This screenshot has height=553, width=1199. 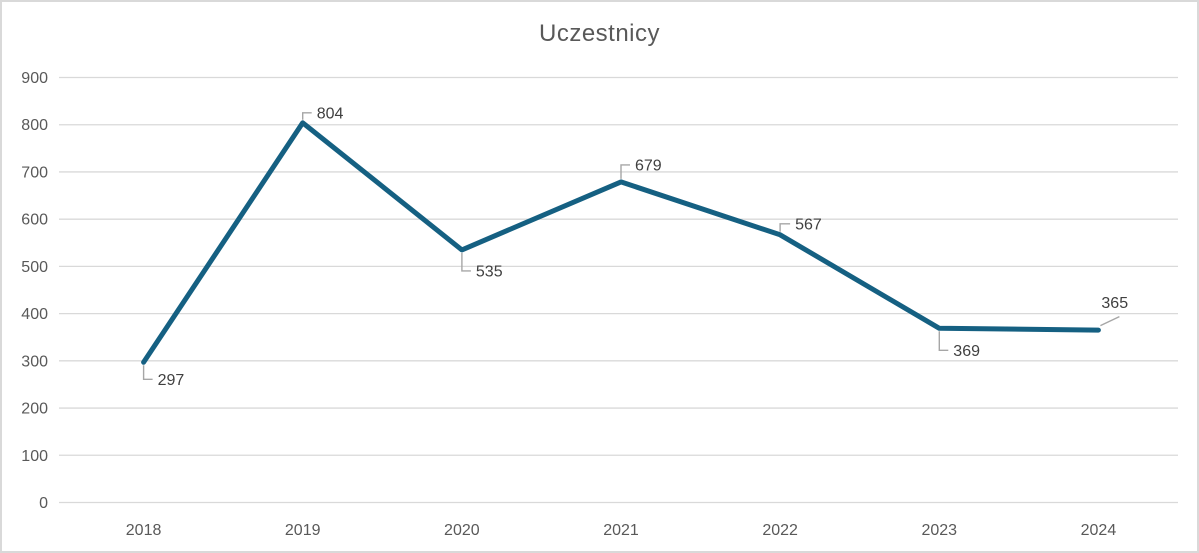 What do you see at coordinates (34, 267) in the screenshot?
I see `y-axis-tick-label: 500` at bounding box center [34, 267].